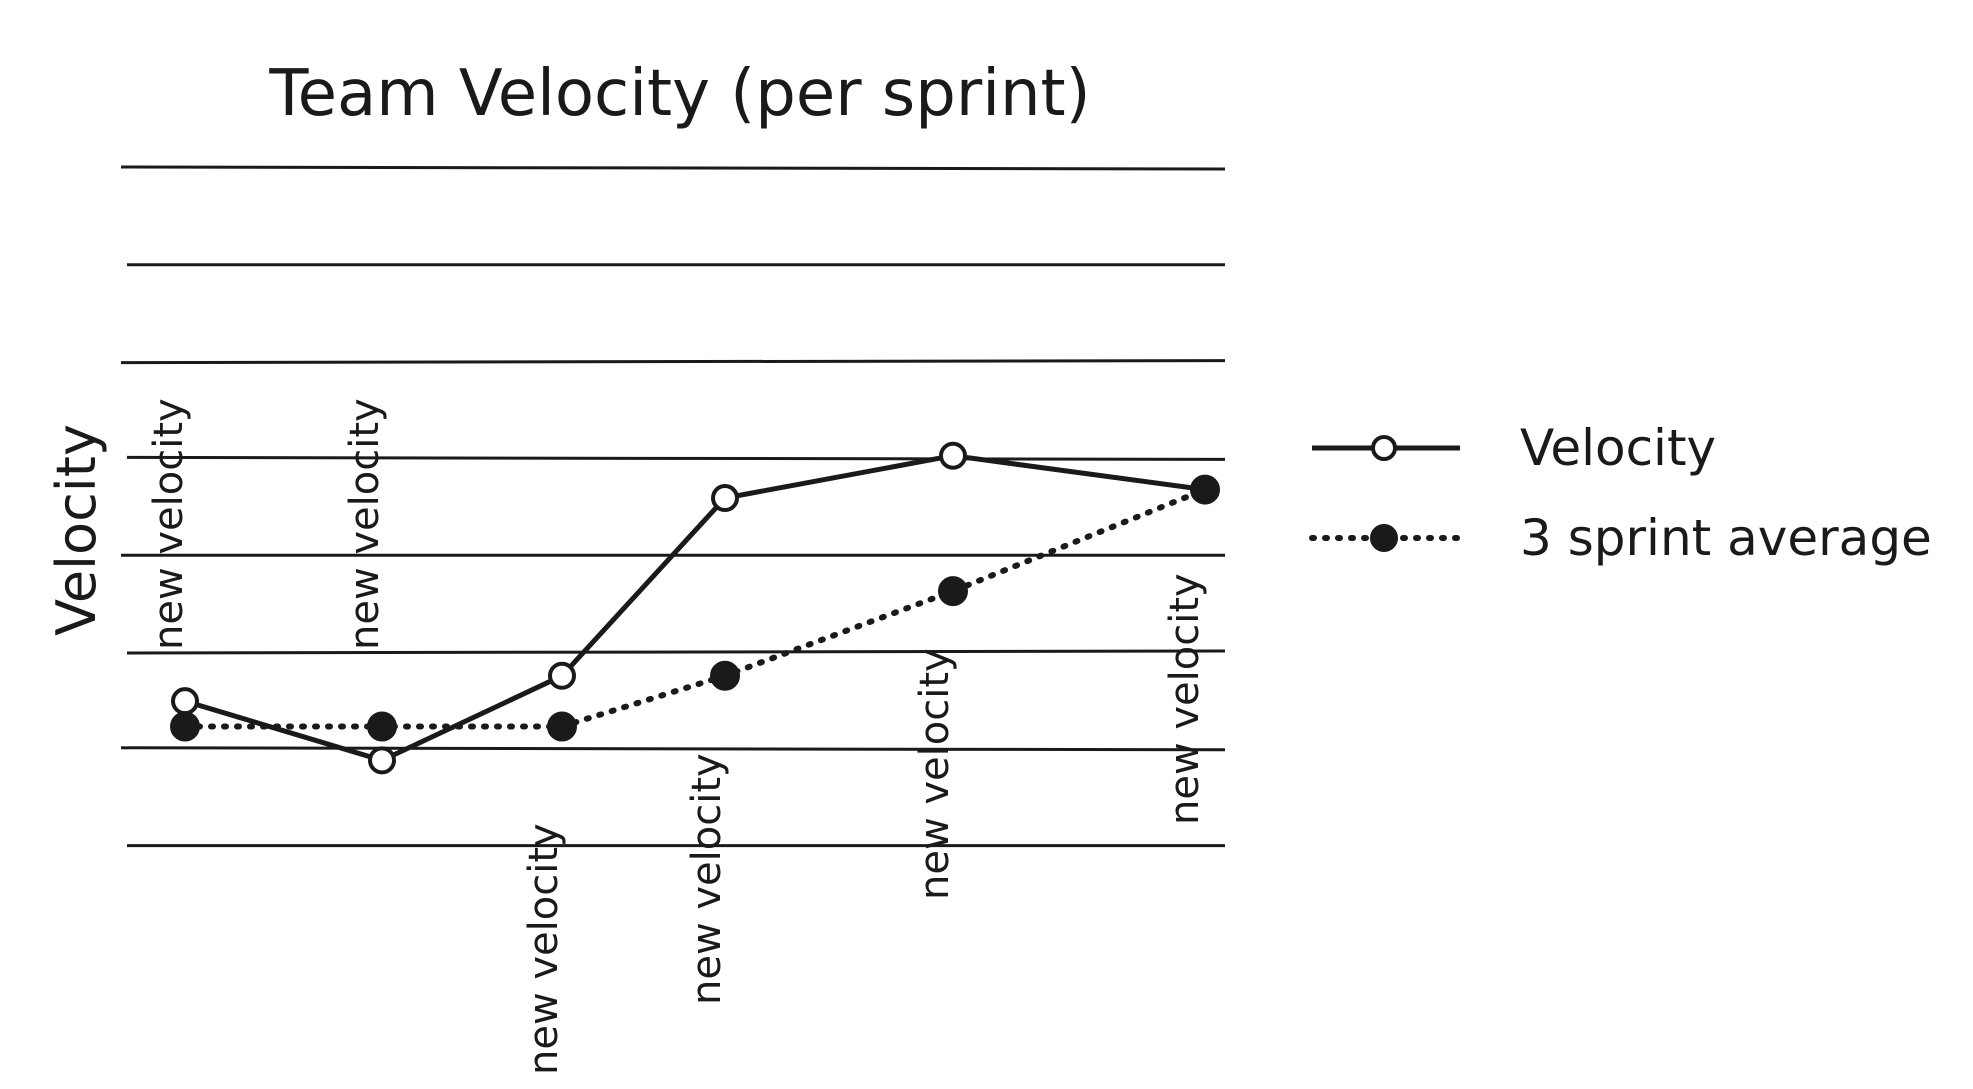 This screenshot has height=1089, width=1973. Describe the element at coordinates (1726, 538) in the screenshot. I see `legend-label-average: 3 sprint average` at that location.